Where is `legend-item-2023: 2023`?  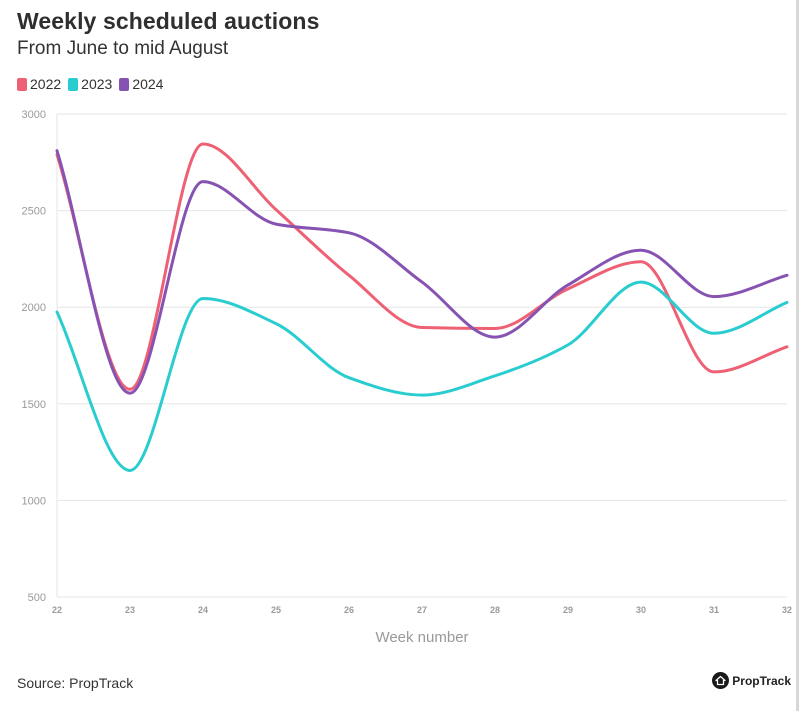 legend-item-2023: 2023 is located at coordinates (90, 84).